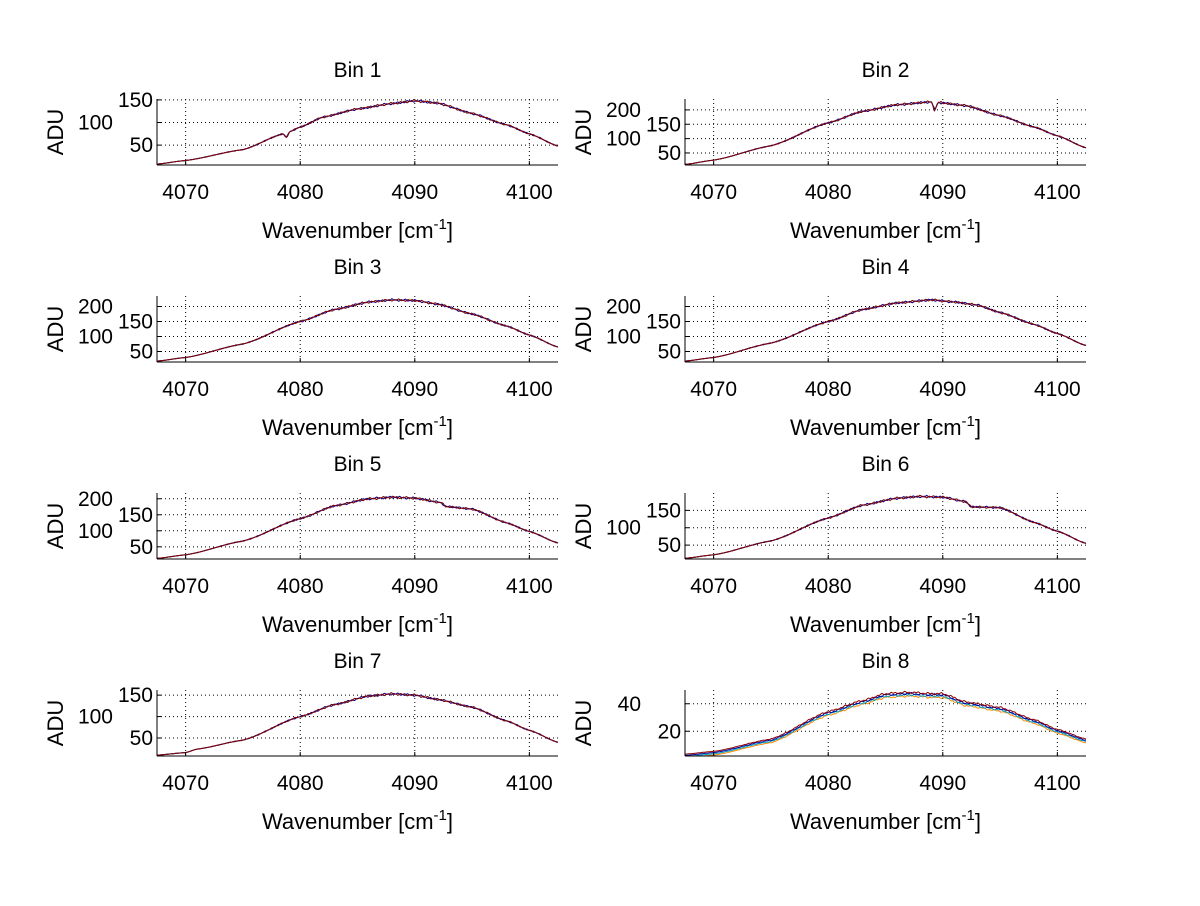 The height and width of the screenshot is (906, 1200). What do you see at coordinates (886, 464) in the screenshot?
I see `subplot-title: Bin 6` at bounding box center [886, 464].